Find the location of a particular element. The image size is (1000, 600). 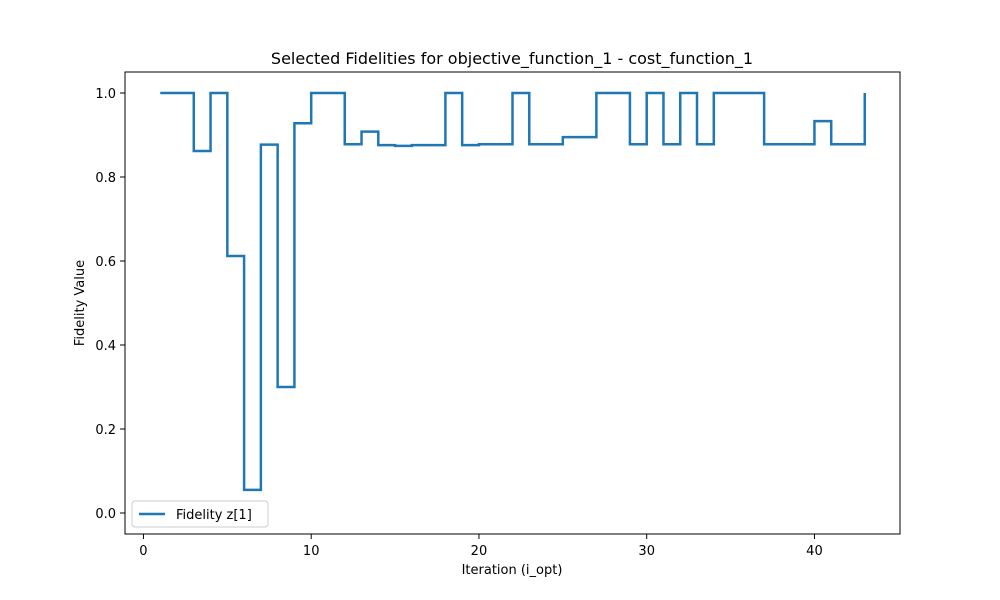

x-axis-label: Iteration (i_opt) is located at coordinates (512, 570).